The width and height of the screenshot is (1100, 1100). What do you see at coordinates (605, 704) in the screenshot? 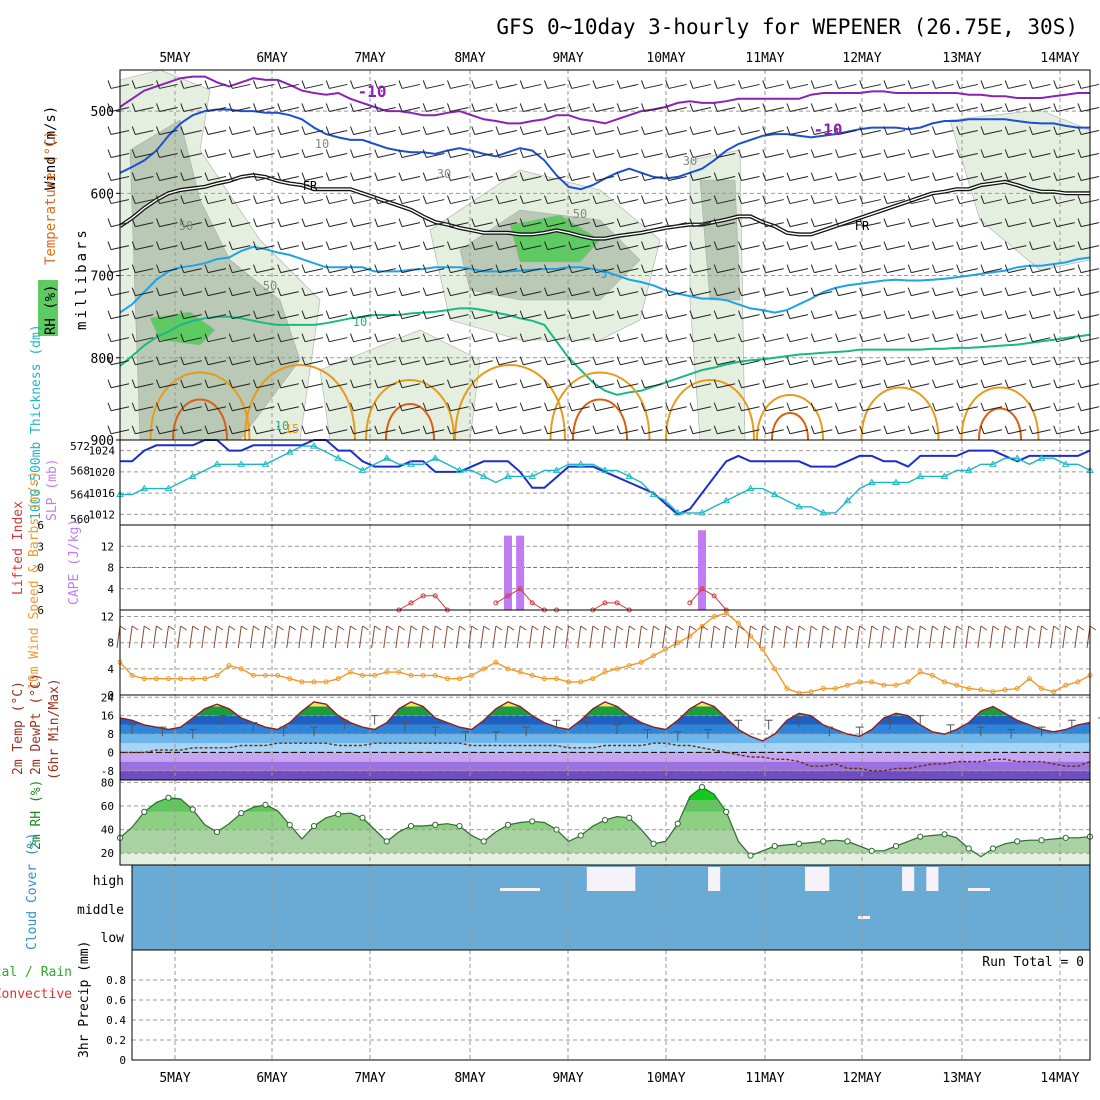
I see `temp-band` at bounding box center [605, 704].